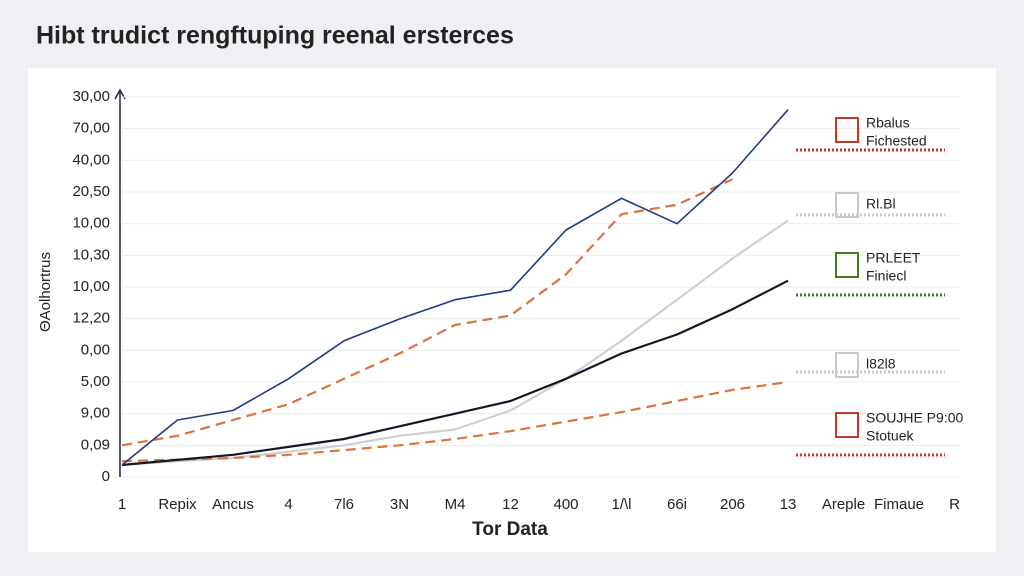 This screenshot has height=576, width=1024. What do you see at coordinates (888, 123) in the screenshot?
I see `annotation-text: Rbalus` at bounding box center [888, 123].